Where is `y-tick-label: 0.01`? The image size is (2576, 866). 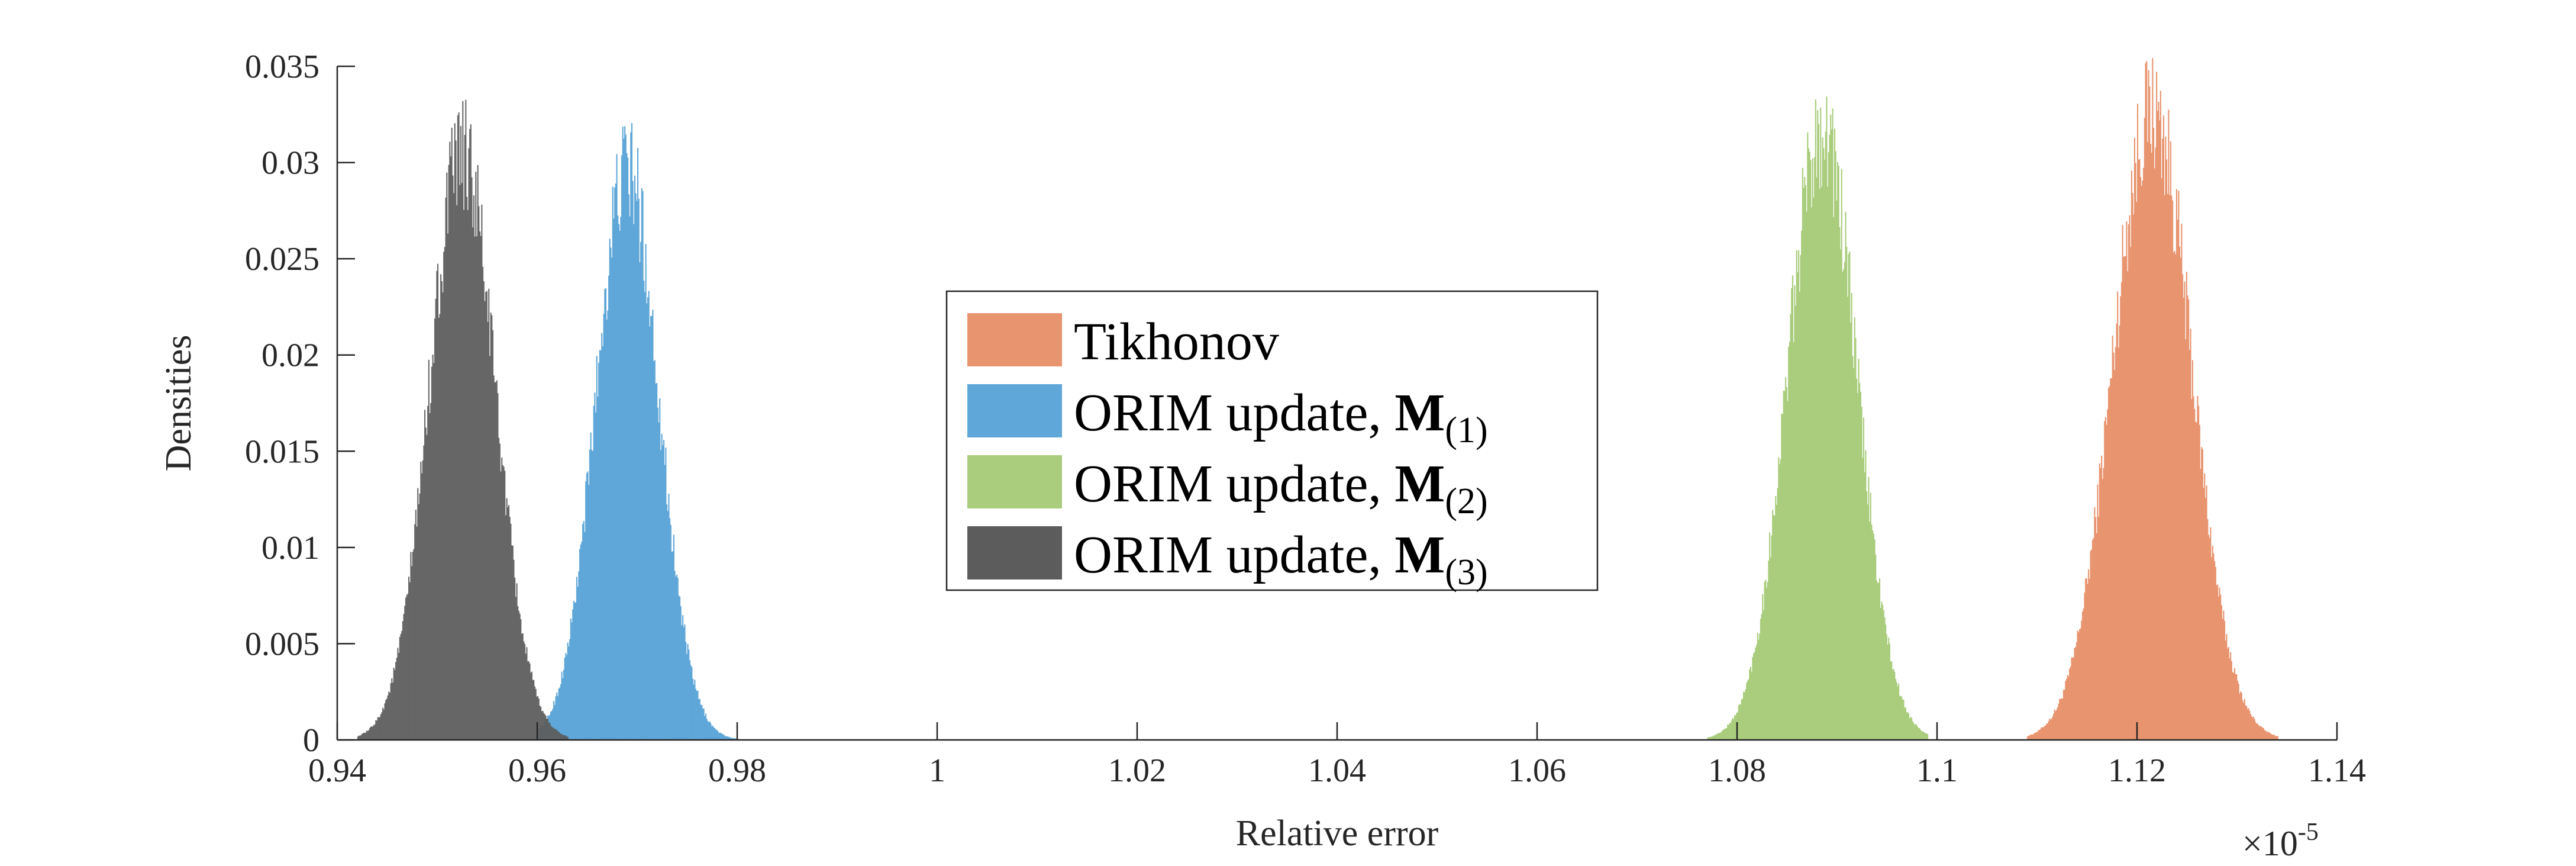
y-tick-label: 0.01 is located at coordinates (290, 548).